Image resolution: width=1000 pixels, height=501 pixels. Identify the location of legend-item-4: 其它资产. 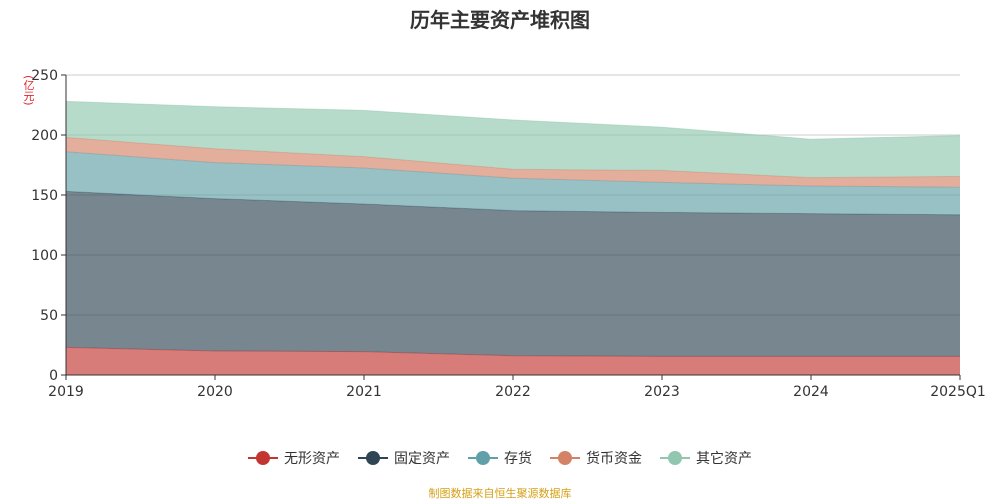
(706, 458).